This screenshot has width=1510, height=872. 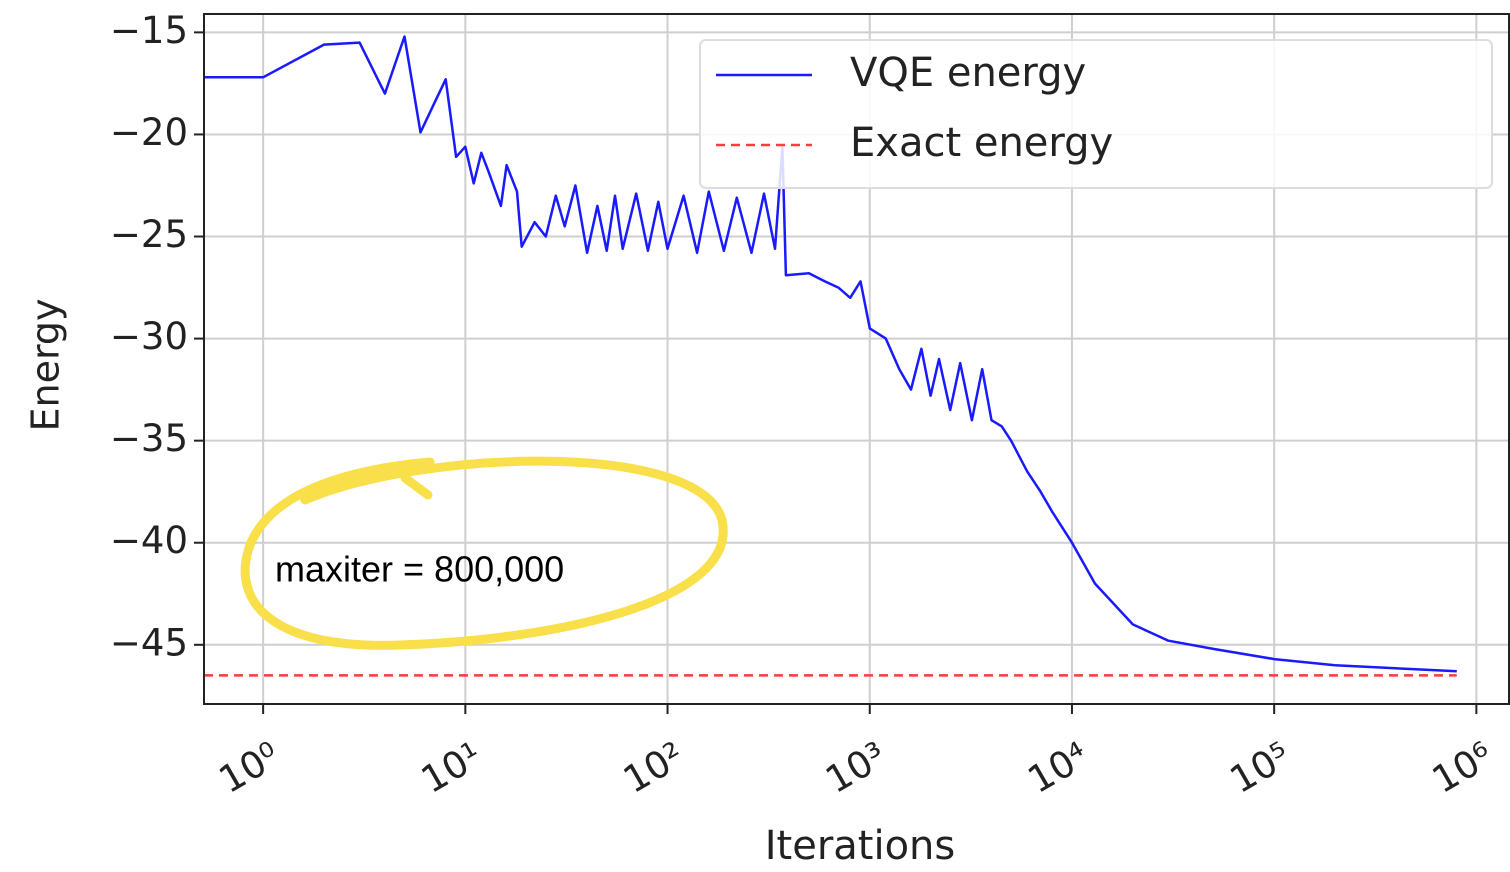 What do you see at coordinates (1260, 768) in the screenshot?
I see `x-tick-label: 10⁵` at bounding box center [1260, 768].